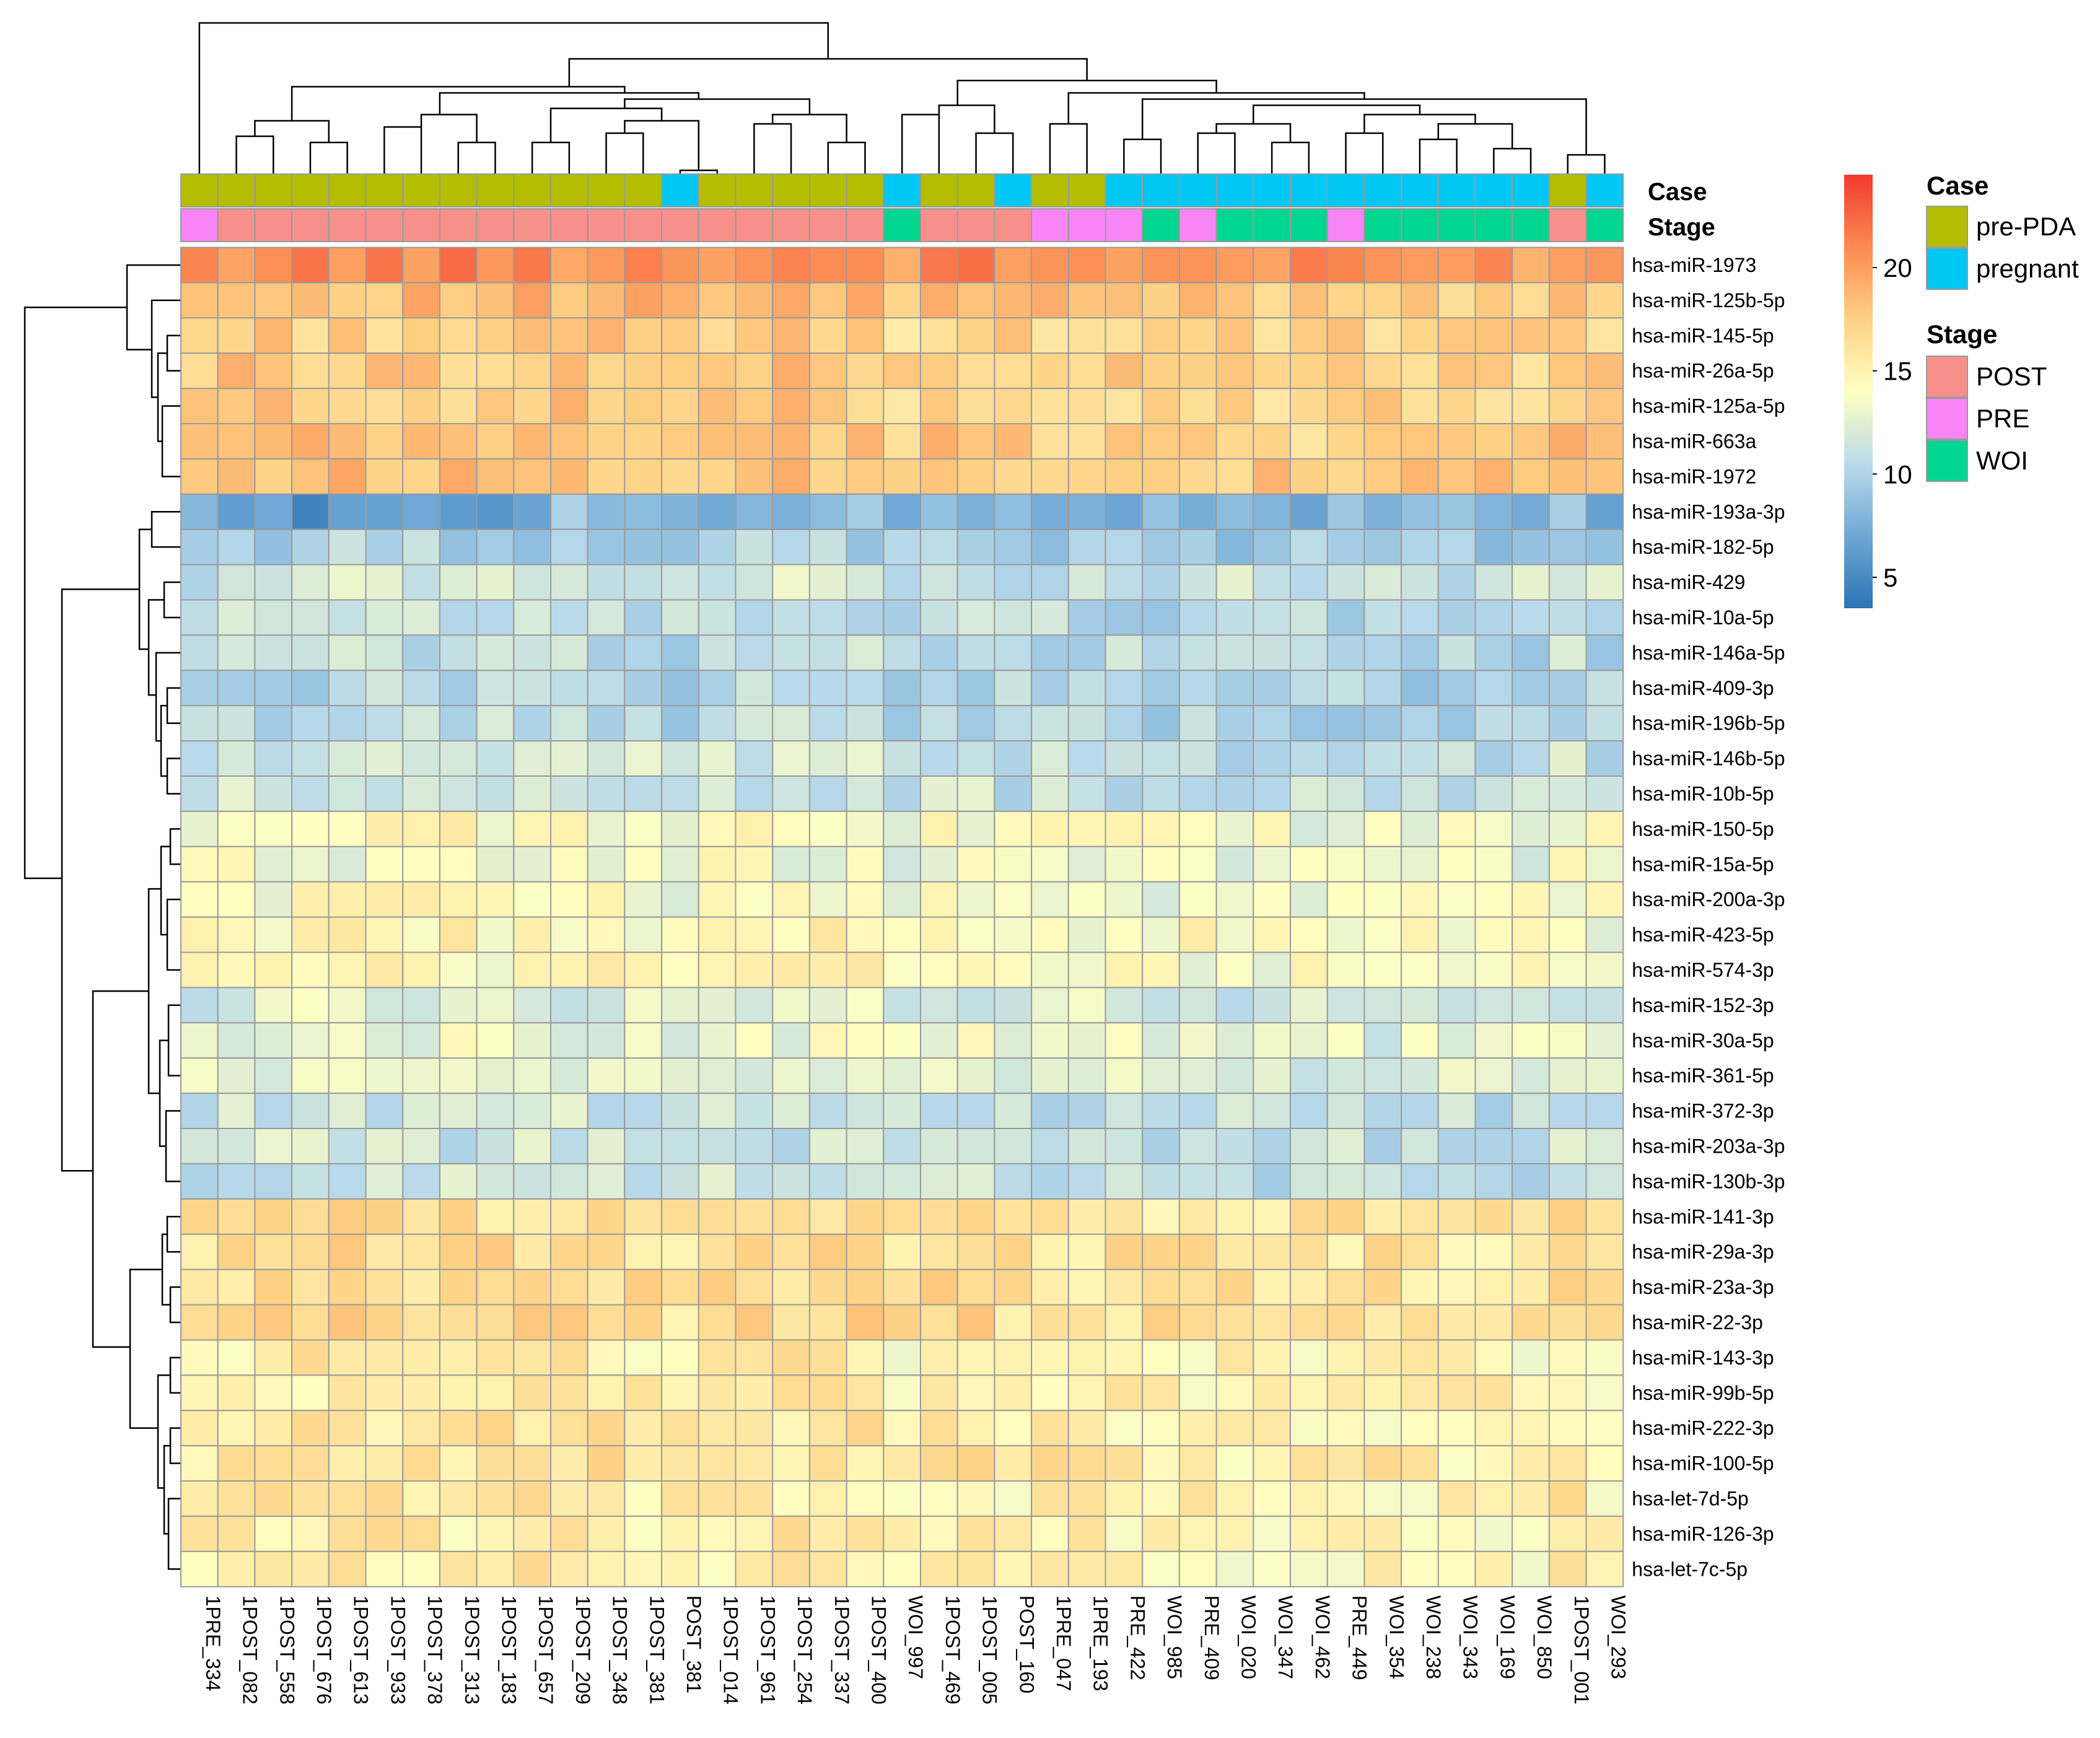 This screenshot has height=1738, width=2100. Describe the element at coordinates (1703, 1216) in the screenshot. I see `row-label: hsa-miR-141-3p` at that location.